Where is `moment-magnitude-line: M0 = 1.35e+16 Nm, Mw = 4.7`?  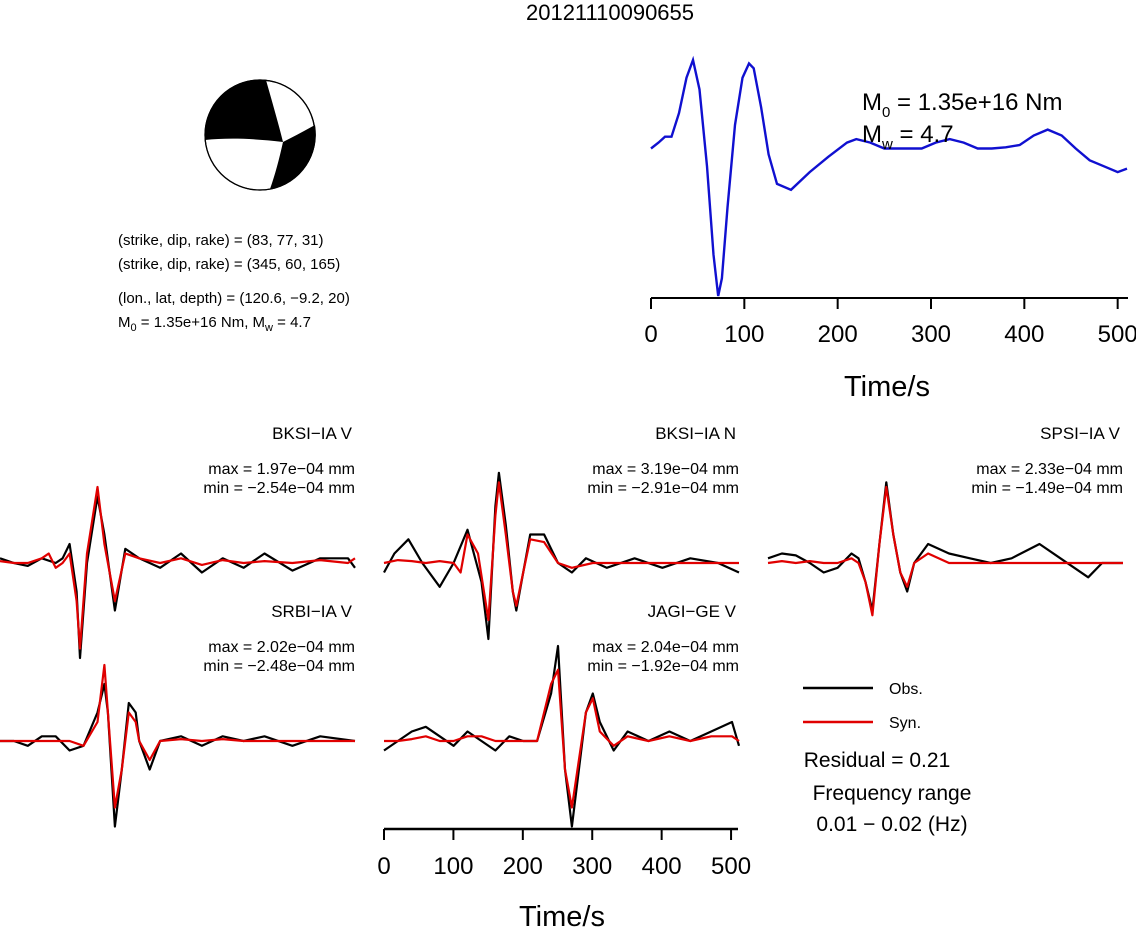
moment-magnitude-line: M0 = 1.35e+16 Nm, Mw = 4.7 is located at coordinates (214, 324).